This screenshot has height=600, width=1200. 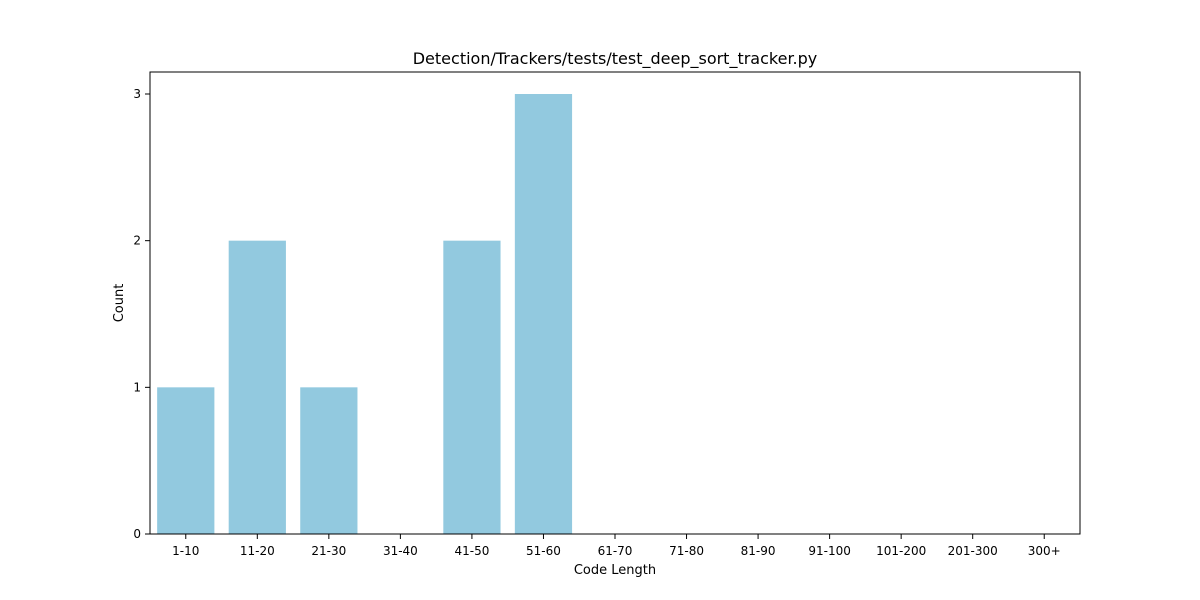 What do you see at coordinates (615, 551) in the screenshot?
I see `x-tick-label: 61-70` at bounding box center [615, 551].